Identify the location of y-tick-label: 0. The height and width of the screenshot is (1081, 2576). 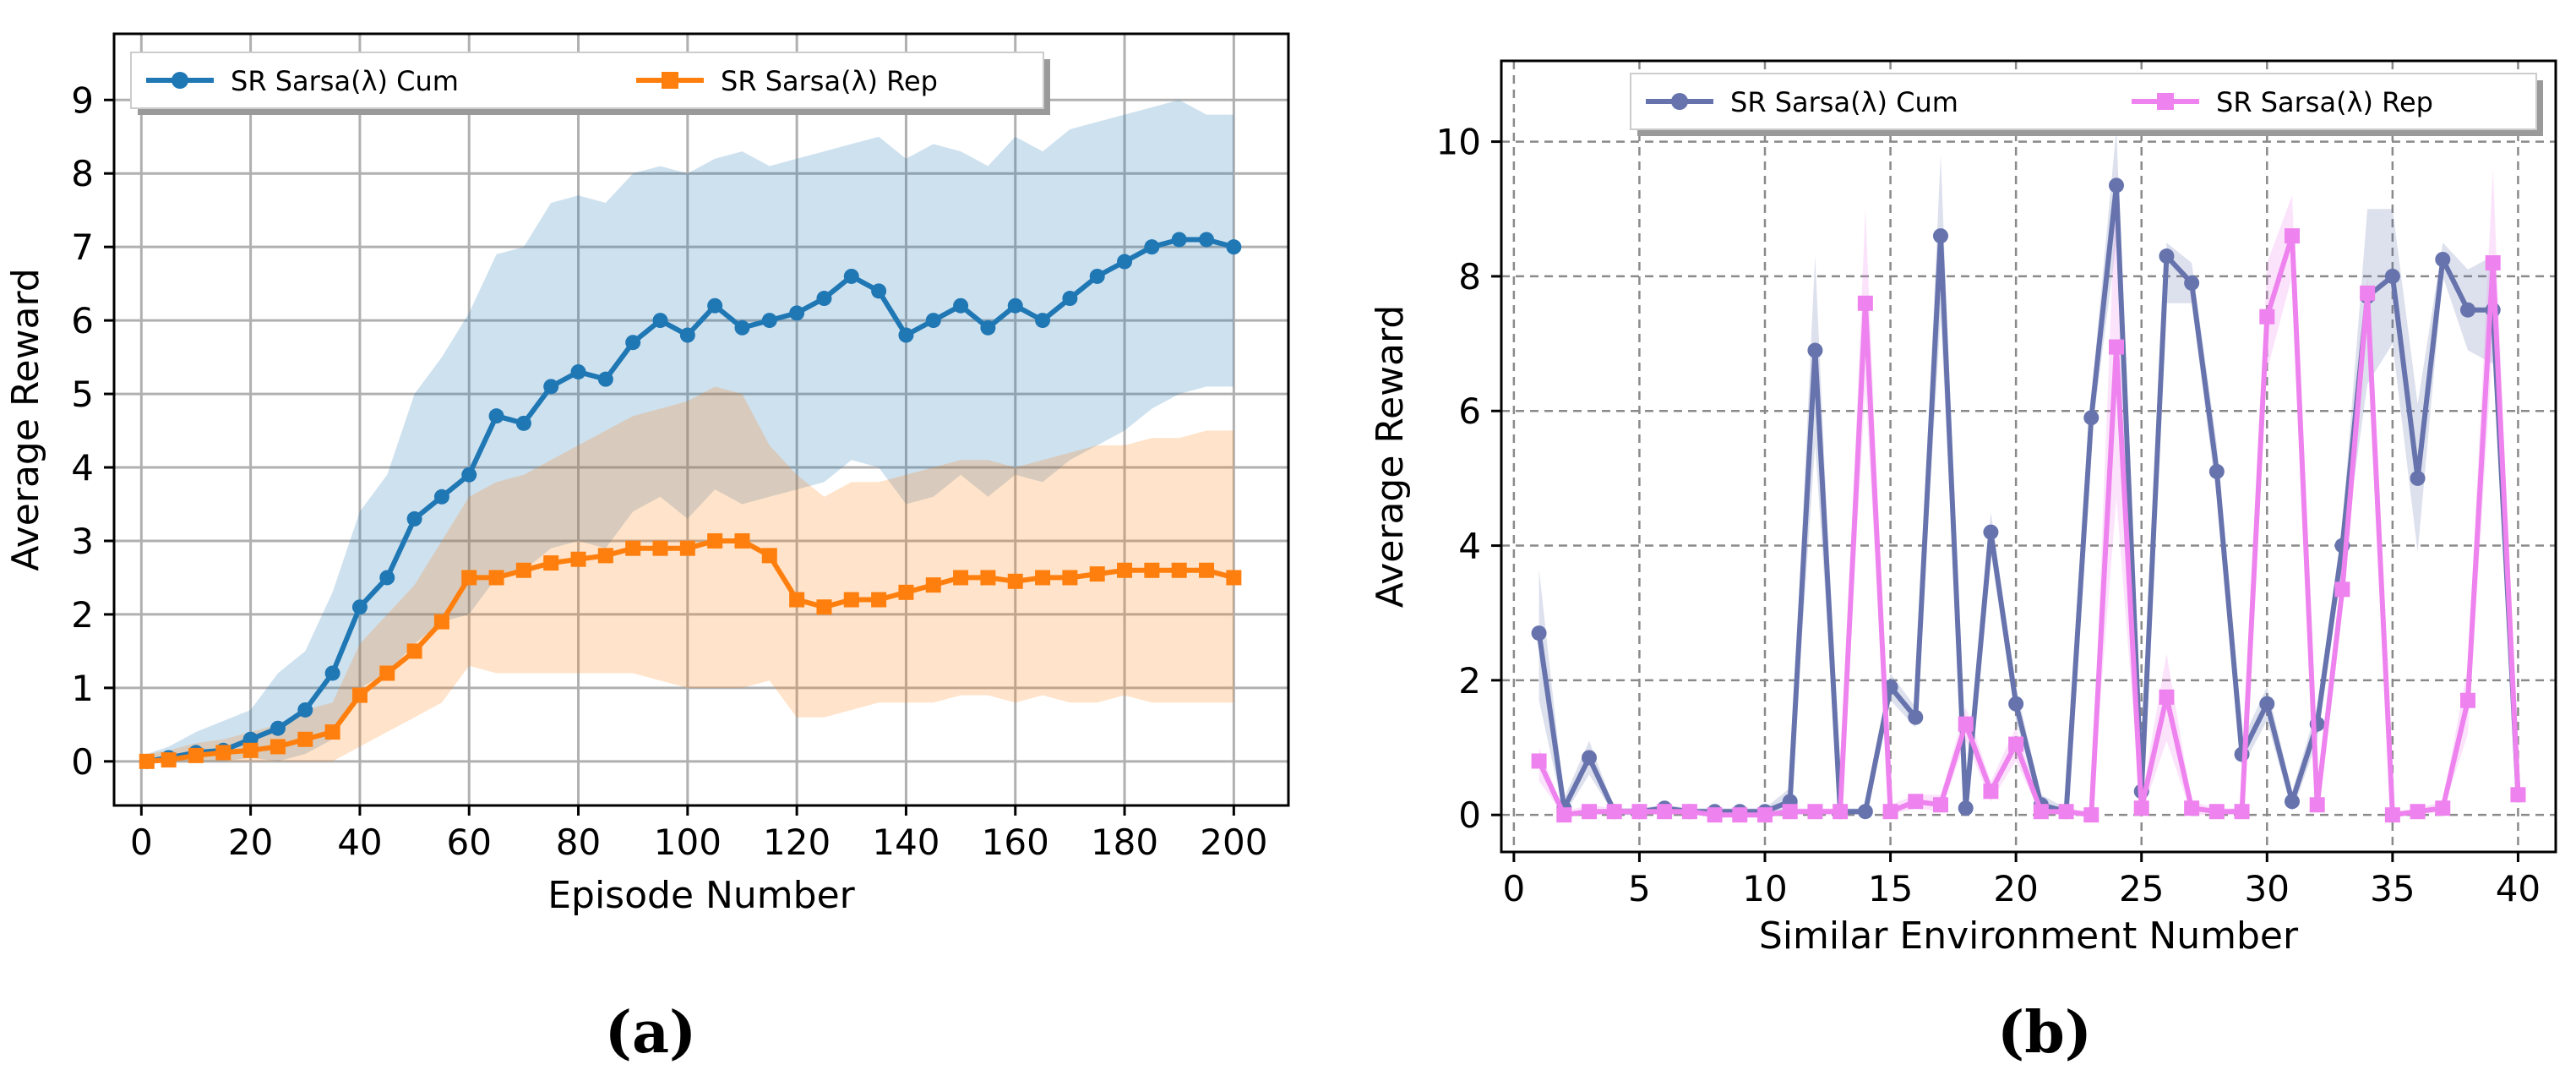
(82, 762).